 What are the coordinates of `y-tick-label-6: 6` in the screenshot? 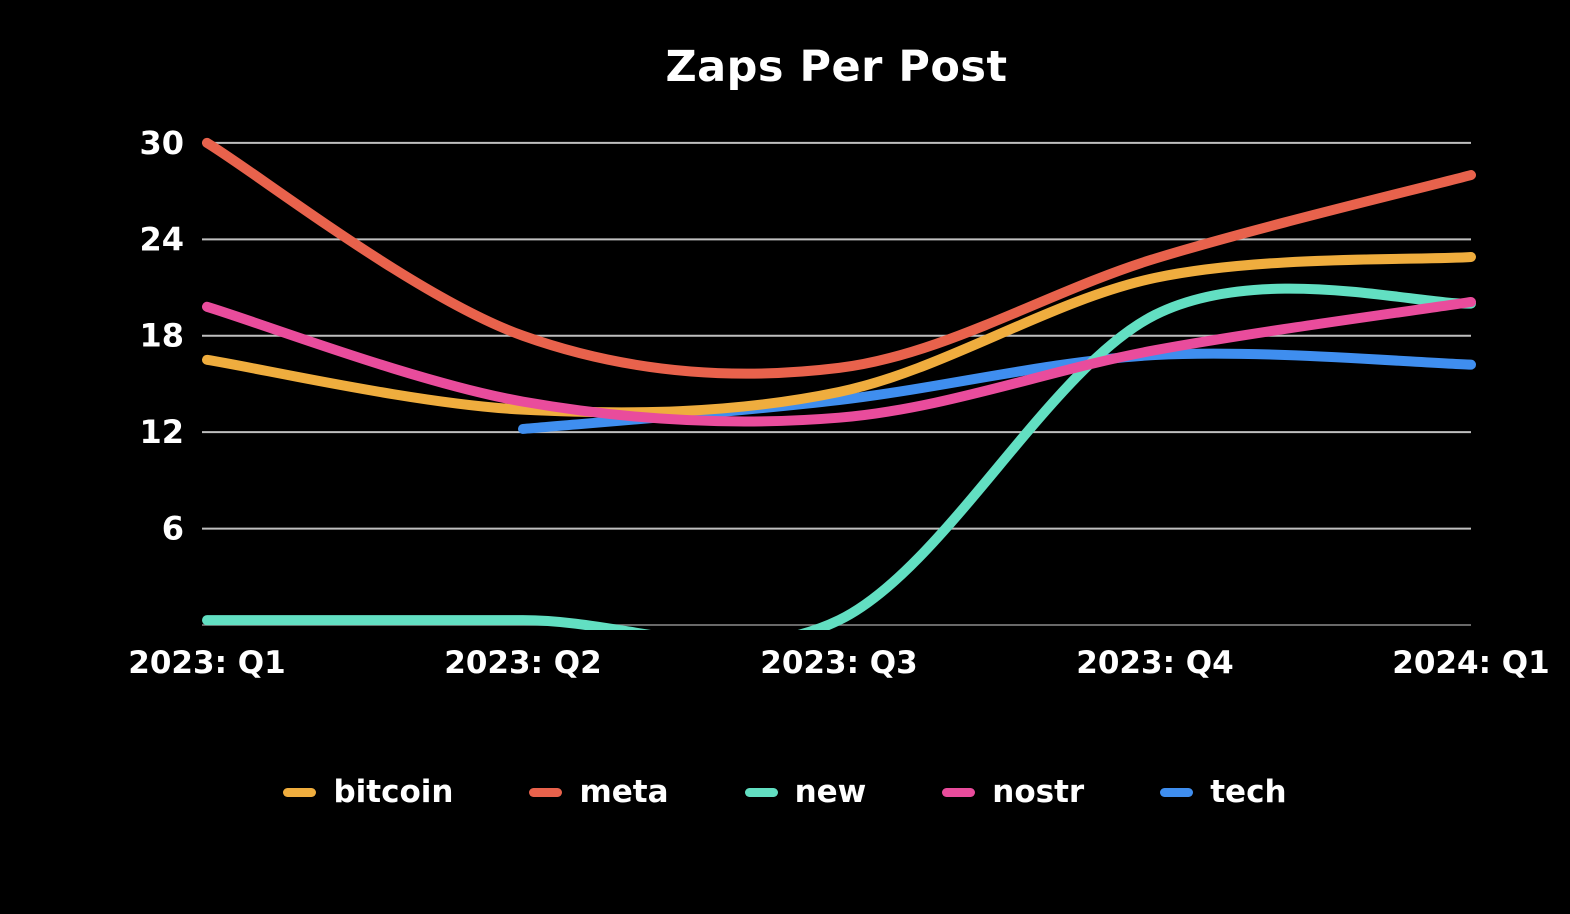 It's located at (173, 529).